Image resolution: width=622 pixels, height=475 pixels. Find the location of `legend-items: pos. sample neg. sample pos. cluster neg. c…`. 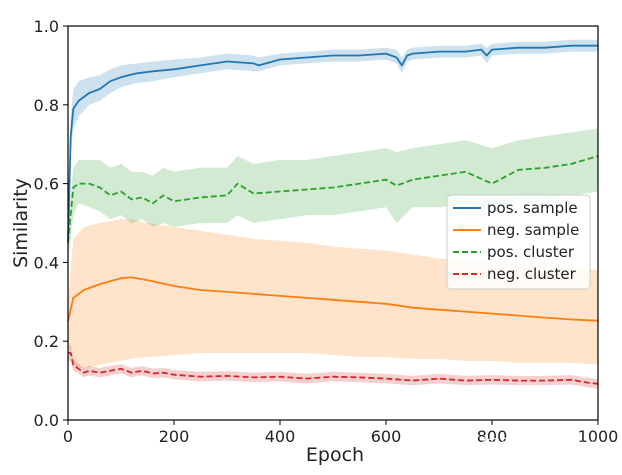

legend-items: pos. sample neg. sample pos. cluster neg. c… is located at coordinates (516, 241).